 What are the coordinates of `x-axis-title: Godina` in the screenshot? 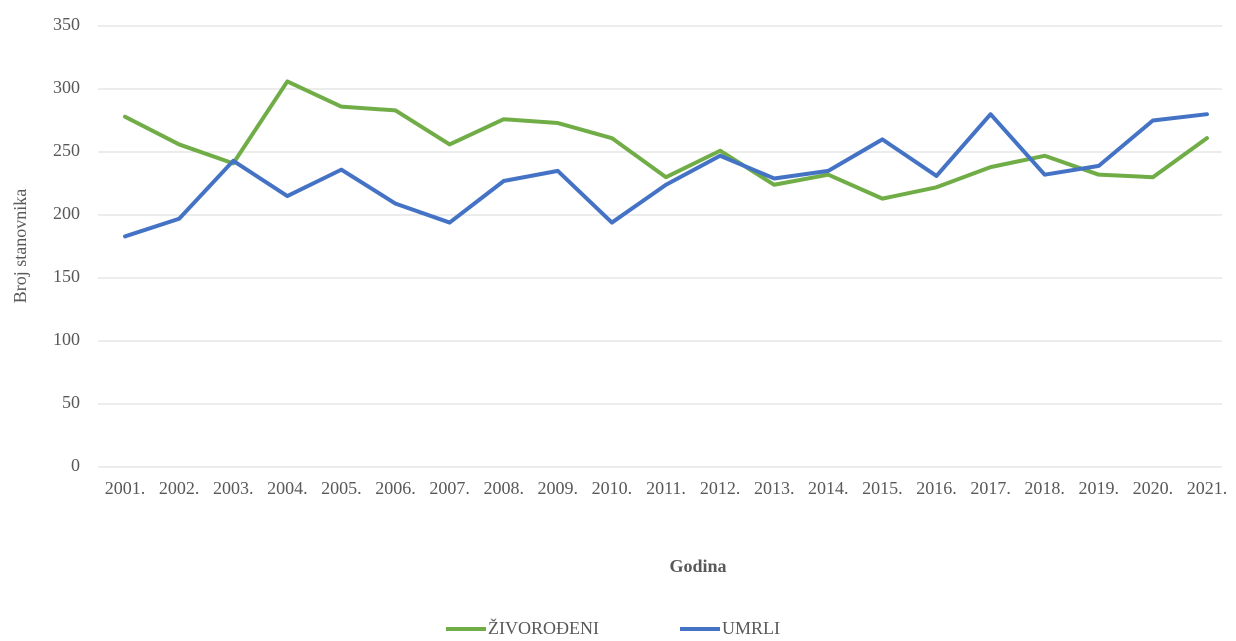 It's located at (697, 566).